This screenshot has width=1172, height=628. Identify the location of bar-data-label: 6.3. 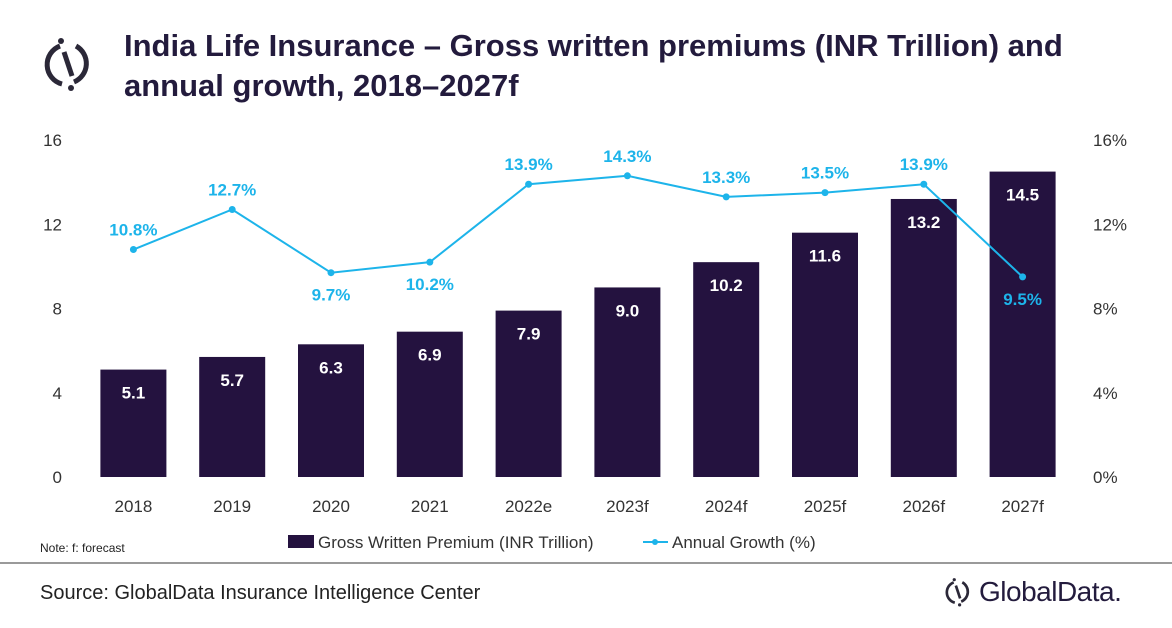
(331, 367).